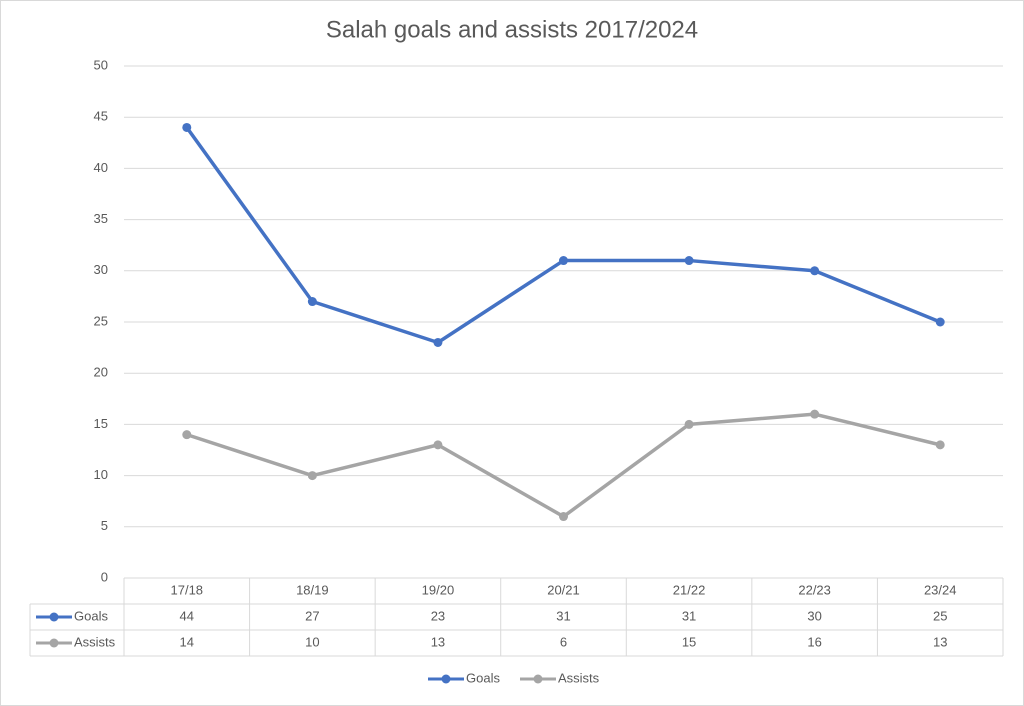 The width and height of the screenshot is (1024, 706). I want to click on y-tick-label: 0, so click(104, 576).